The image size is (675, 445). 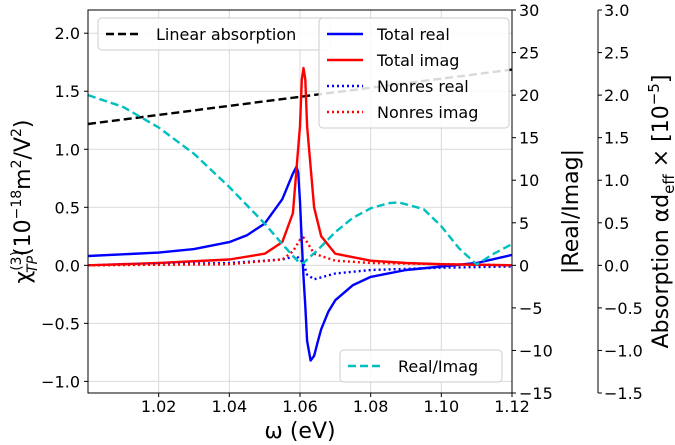 What do you see at coordinates (230, 406) in the screenshot?
I see `x-tick-label: 1.04` at bounding box center [230, 406].